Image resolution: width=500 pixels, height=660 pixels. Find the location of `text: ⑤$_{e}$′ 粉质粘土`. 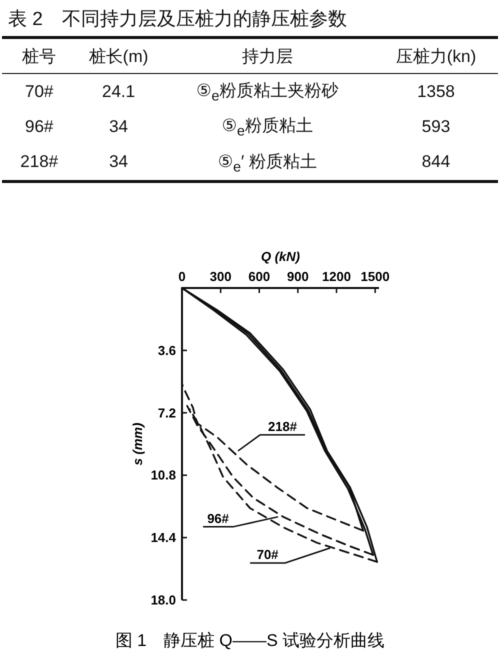

text: ⑤$_{e}$′ 粉质粘土 is located at coordinates (267, 163).